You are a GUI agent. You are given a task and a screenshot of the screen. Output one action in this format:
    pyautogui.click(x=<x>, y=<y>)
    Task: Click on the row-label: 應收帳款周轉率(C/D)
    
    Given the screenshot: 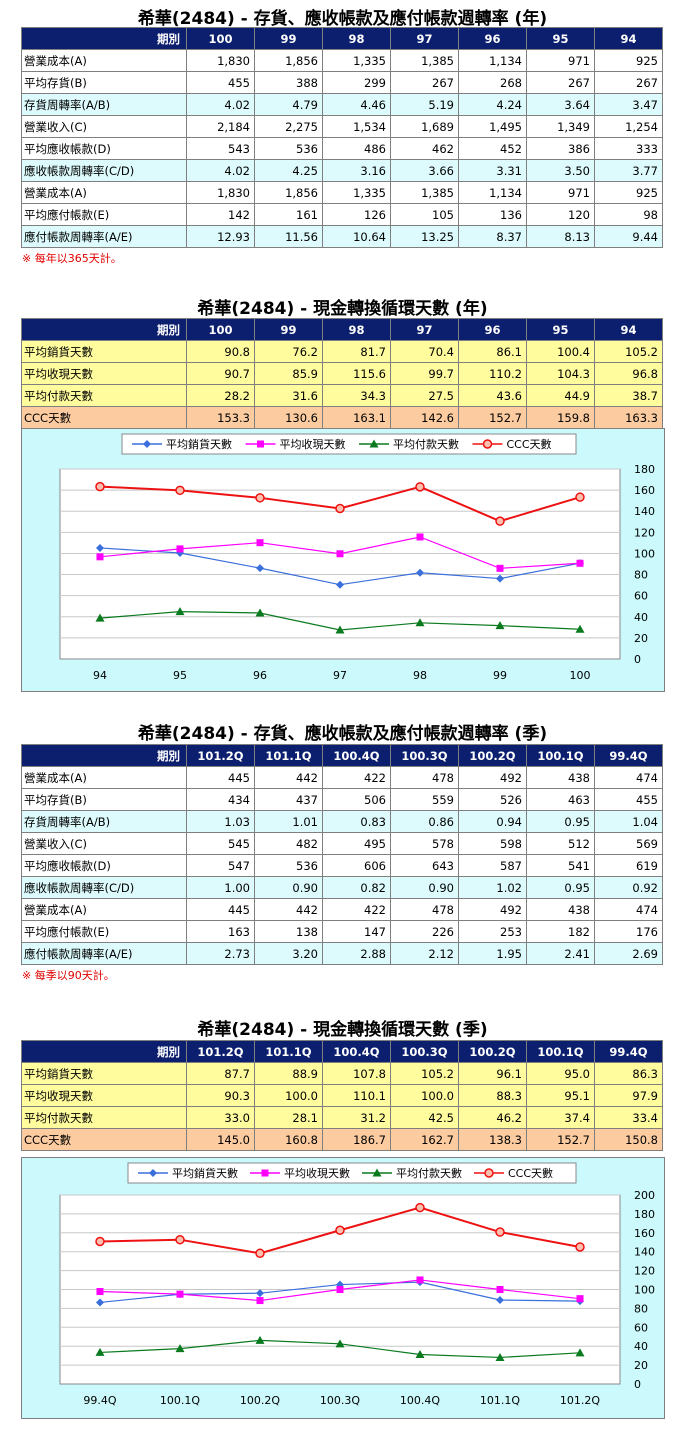 What is the action you would take?
    pyautogui.click(x=104, y=887)
    